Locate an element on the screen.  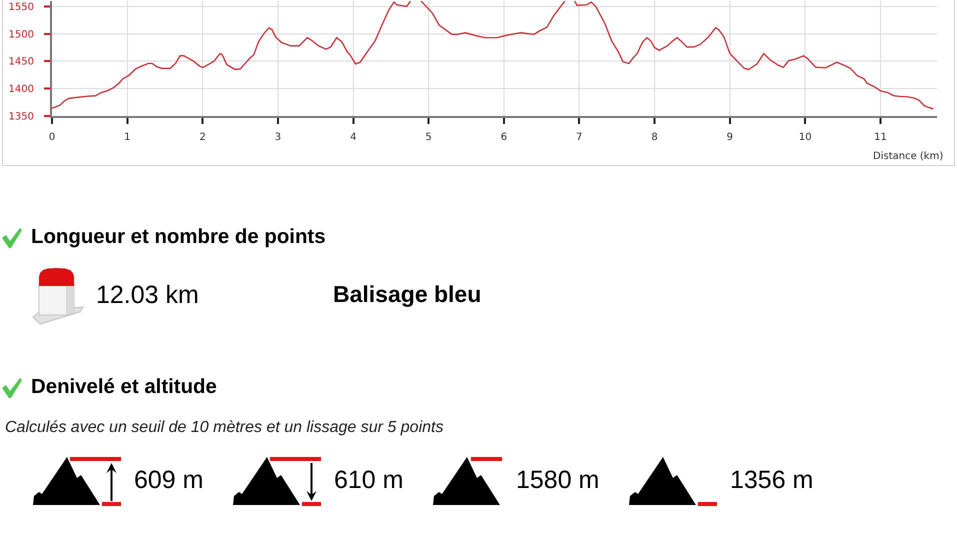
text: Calculés avec un seuil de 10 mètres et un lissage sur 5 points is located at coordinates (224, 427).